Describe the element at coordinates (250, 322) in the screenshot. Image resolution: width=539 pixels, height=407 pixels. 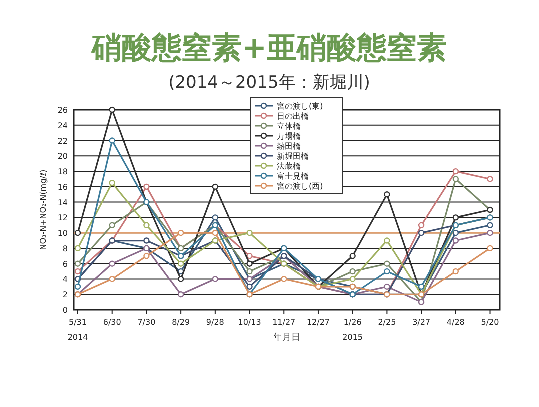
I see `x-tick-label: 10/13` at that location.